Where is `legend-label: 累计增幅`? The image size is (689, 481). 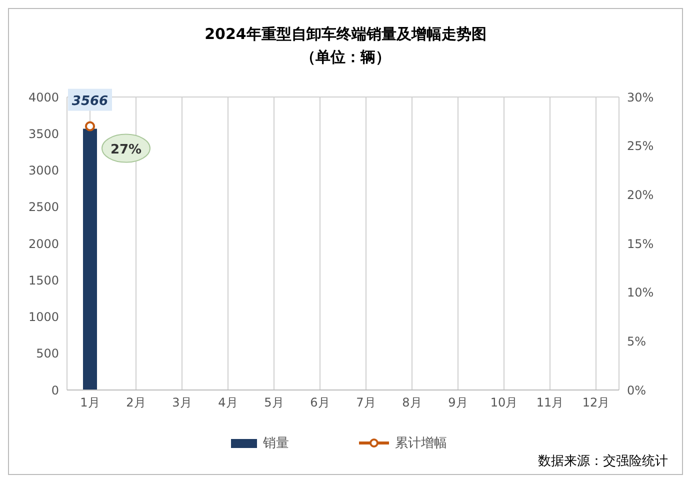
legend-label: 累计增幅 is located at coordinates (420, 443).